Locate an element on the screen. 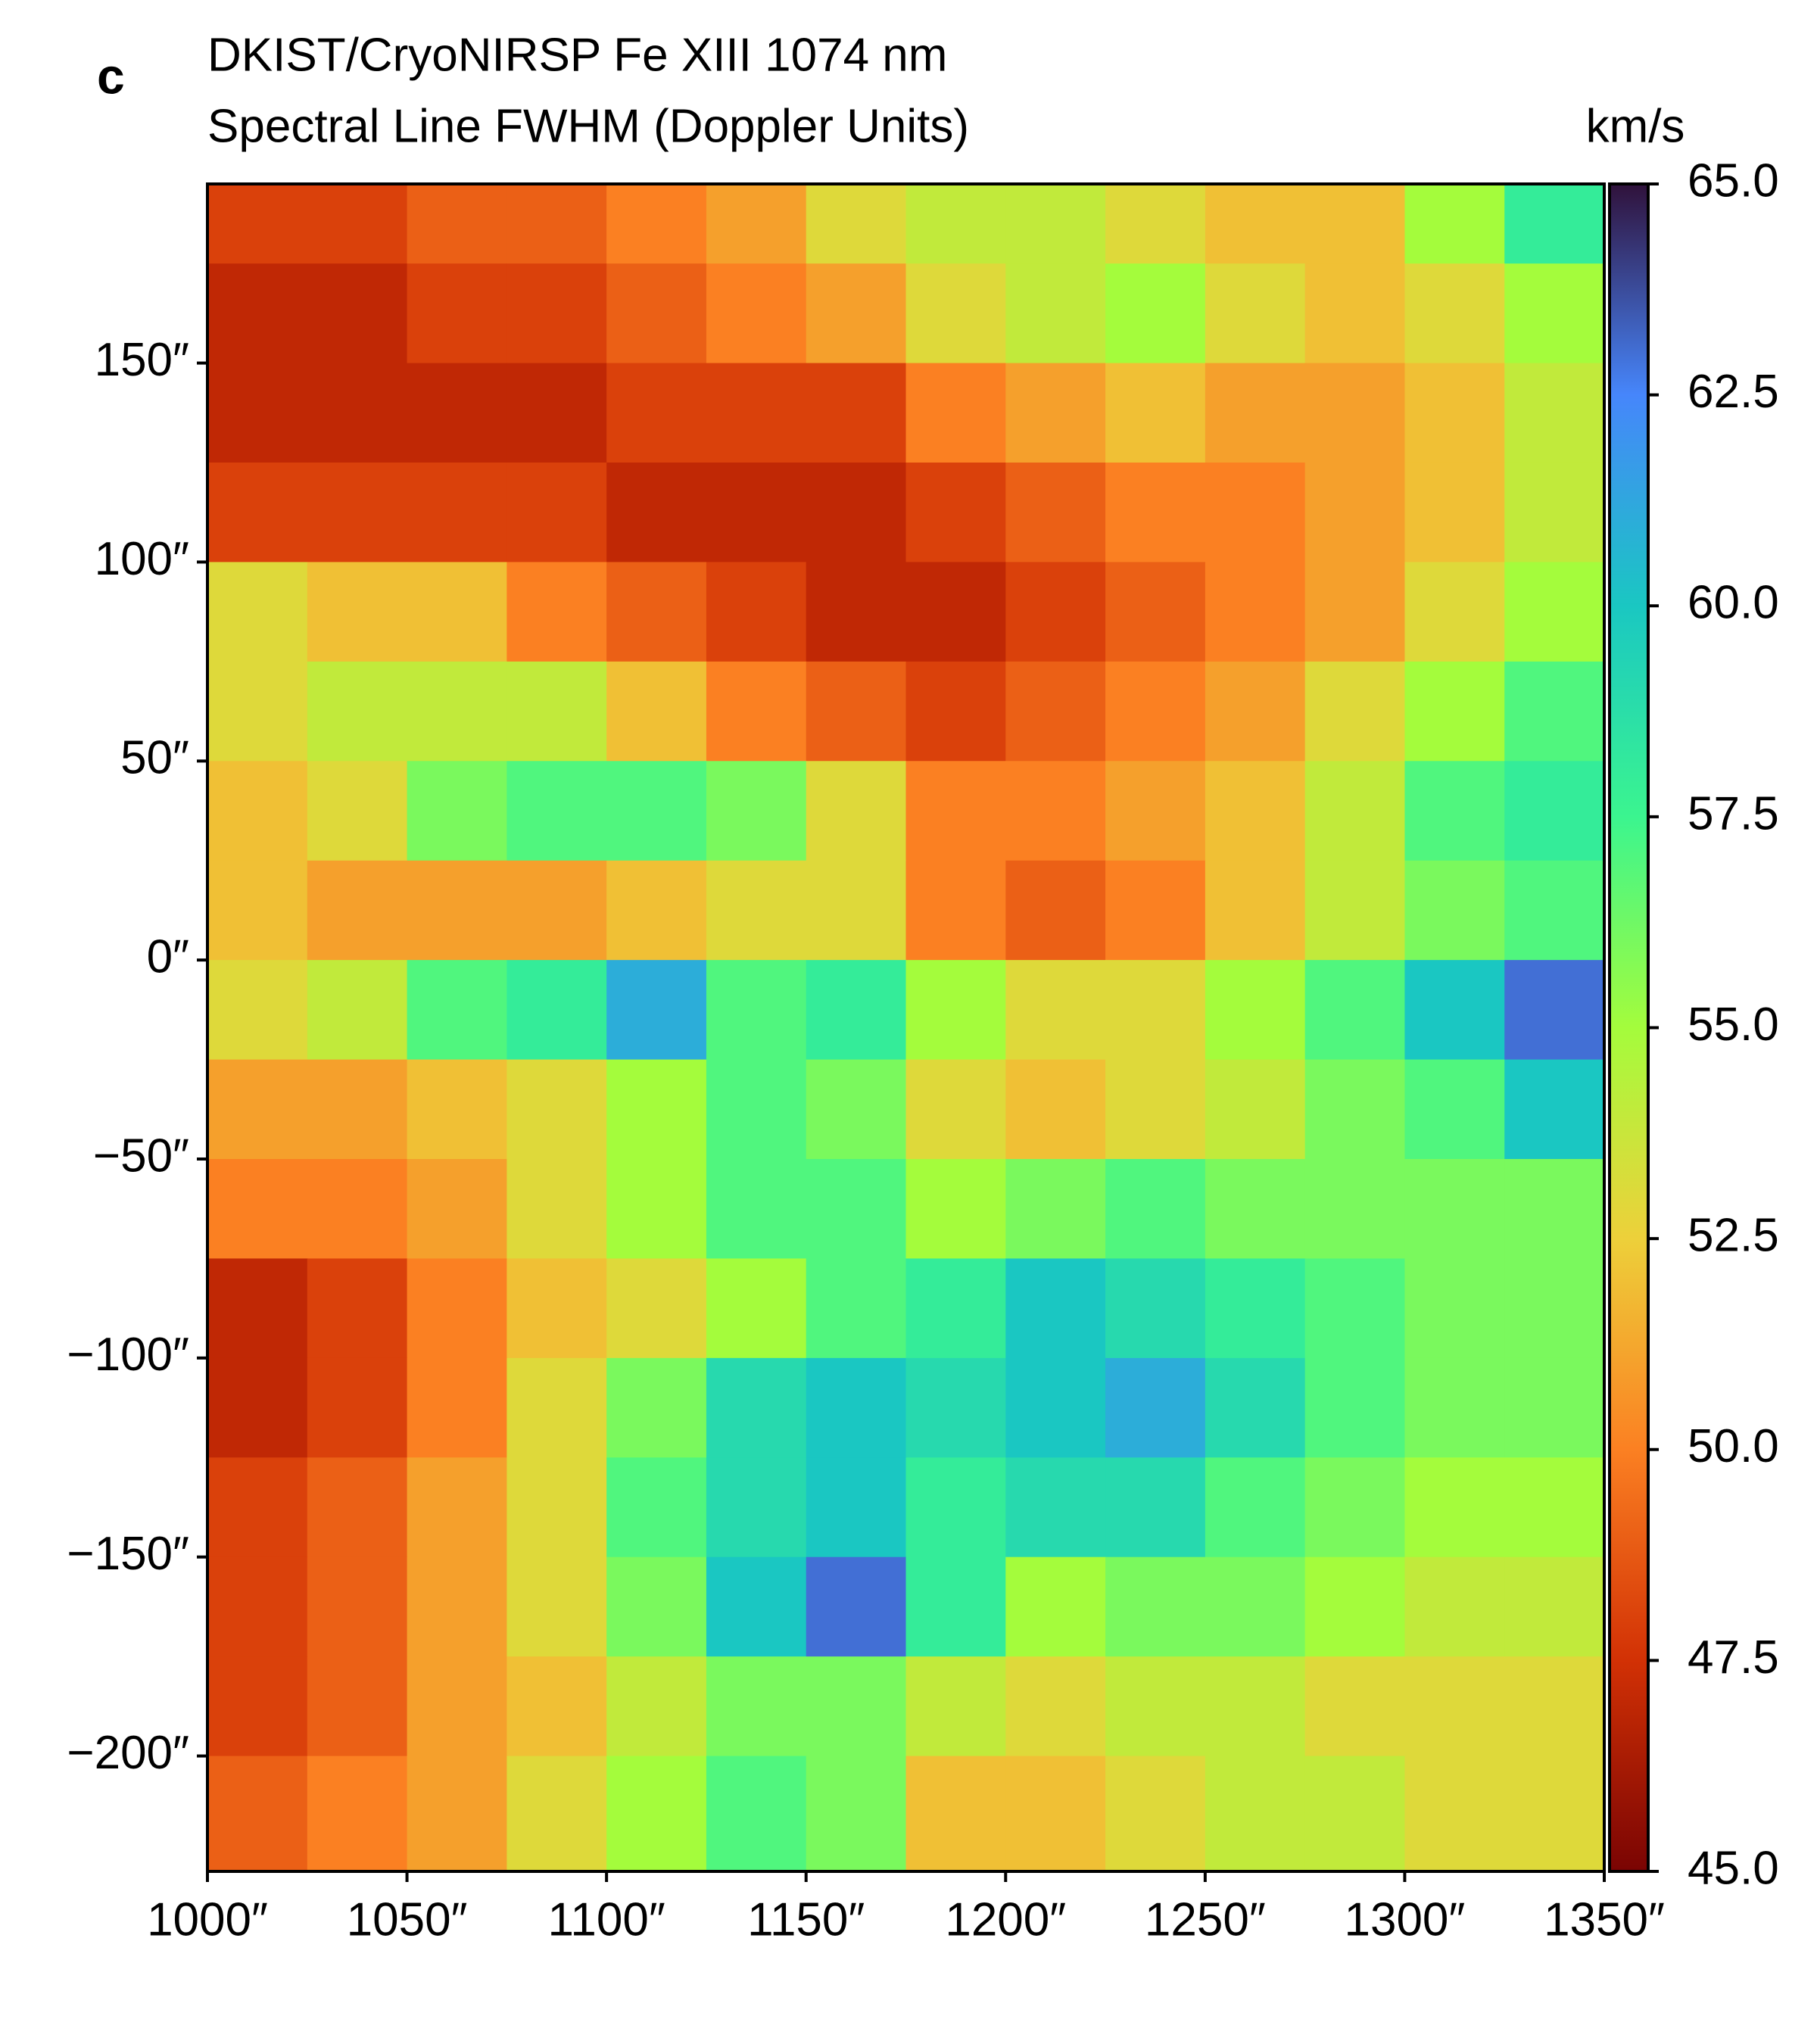 This screenshot has width=1817, height=2044. x-tick-label: 1150″ is located at coordinates (806, 1919).